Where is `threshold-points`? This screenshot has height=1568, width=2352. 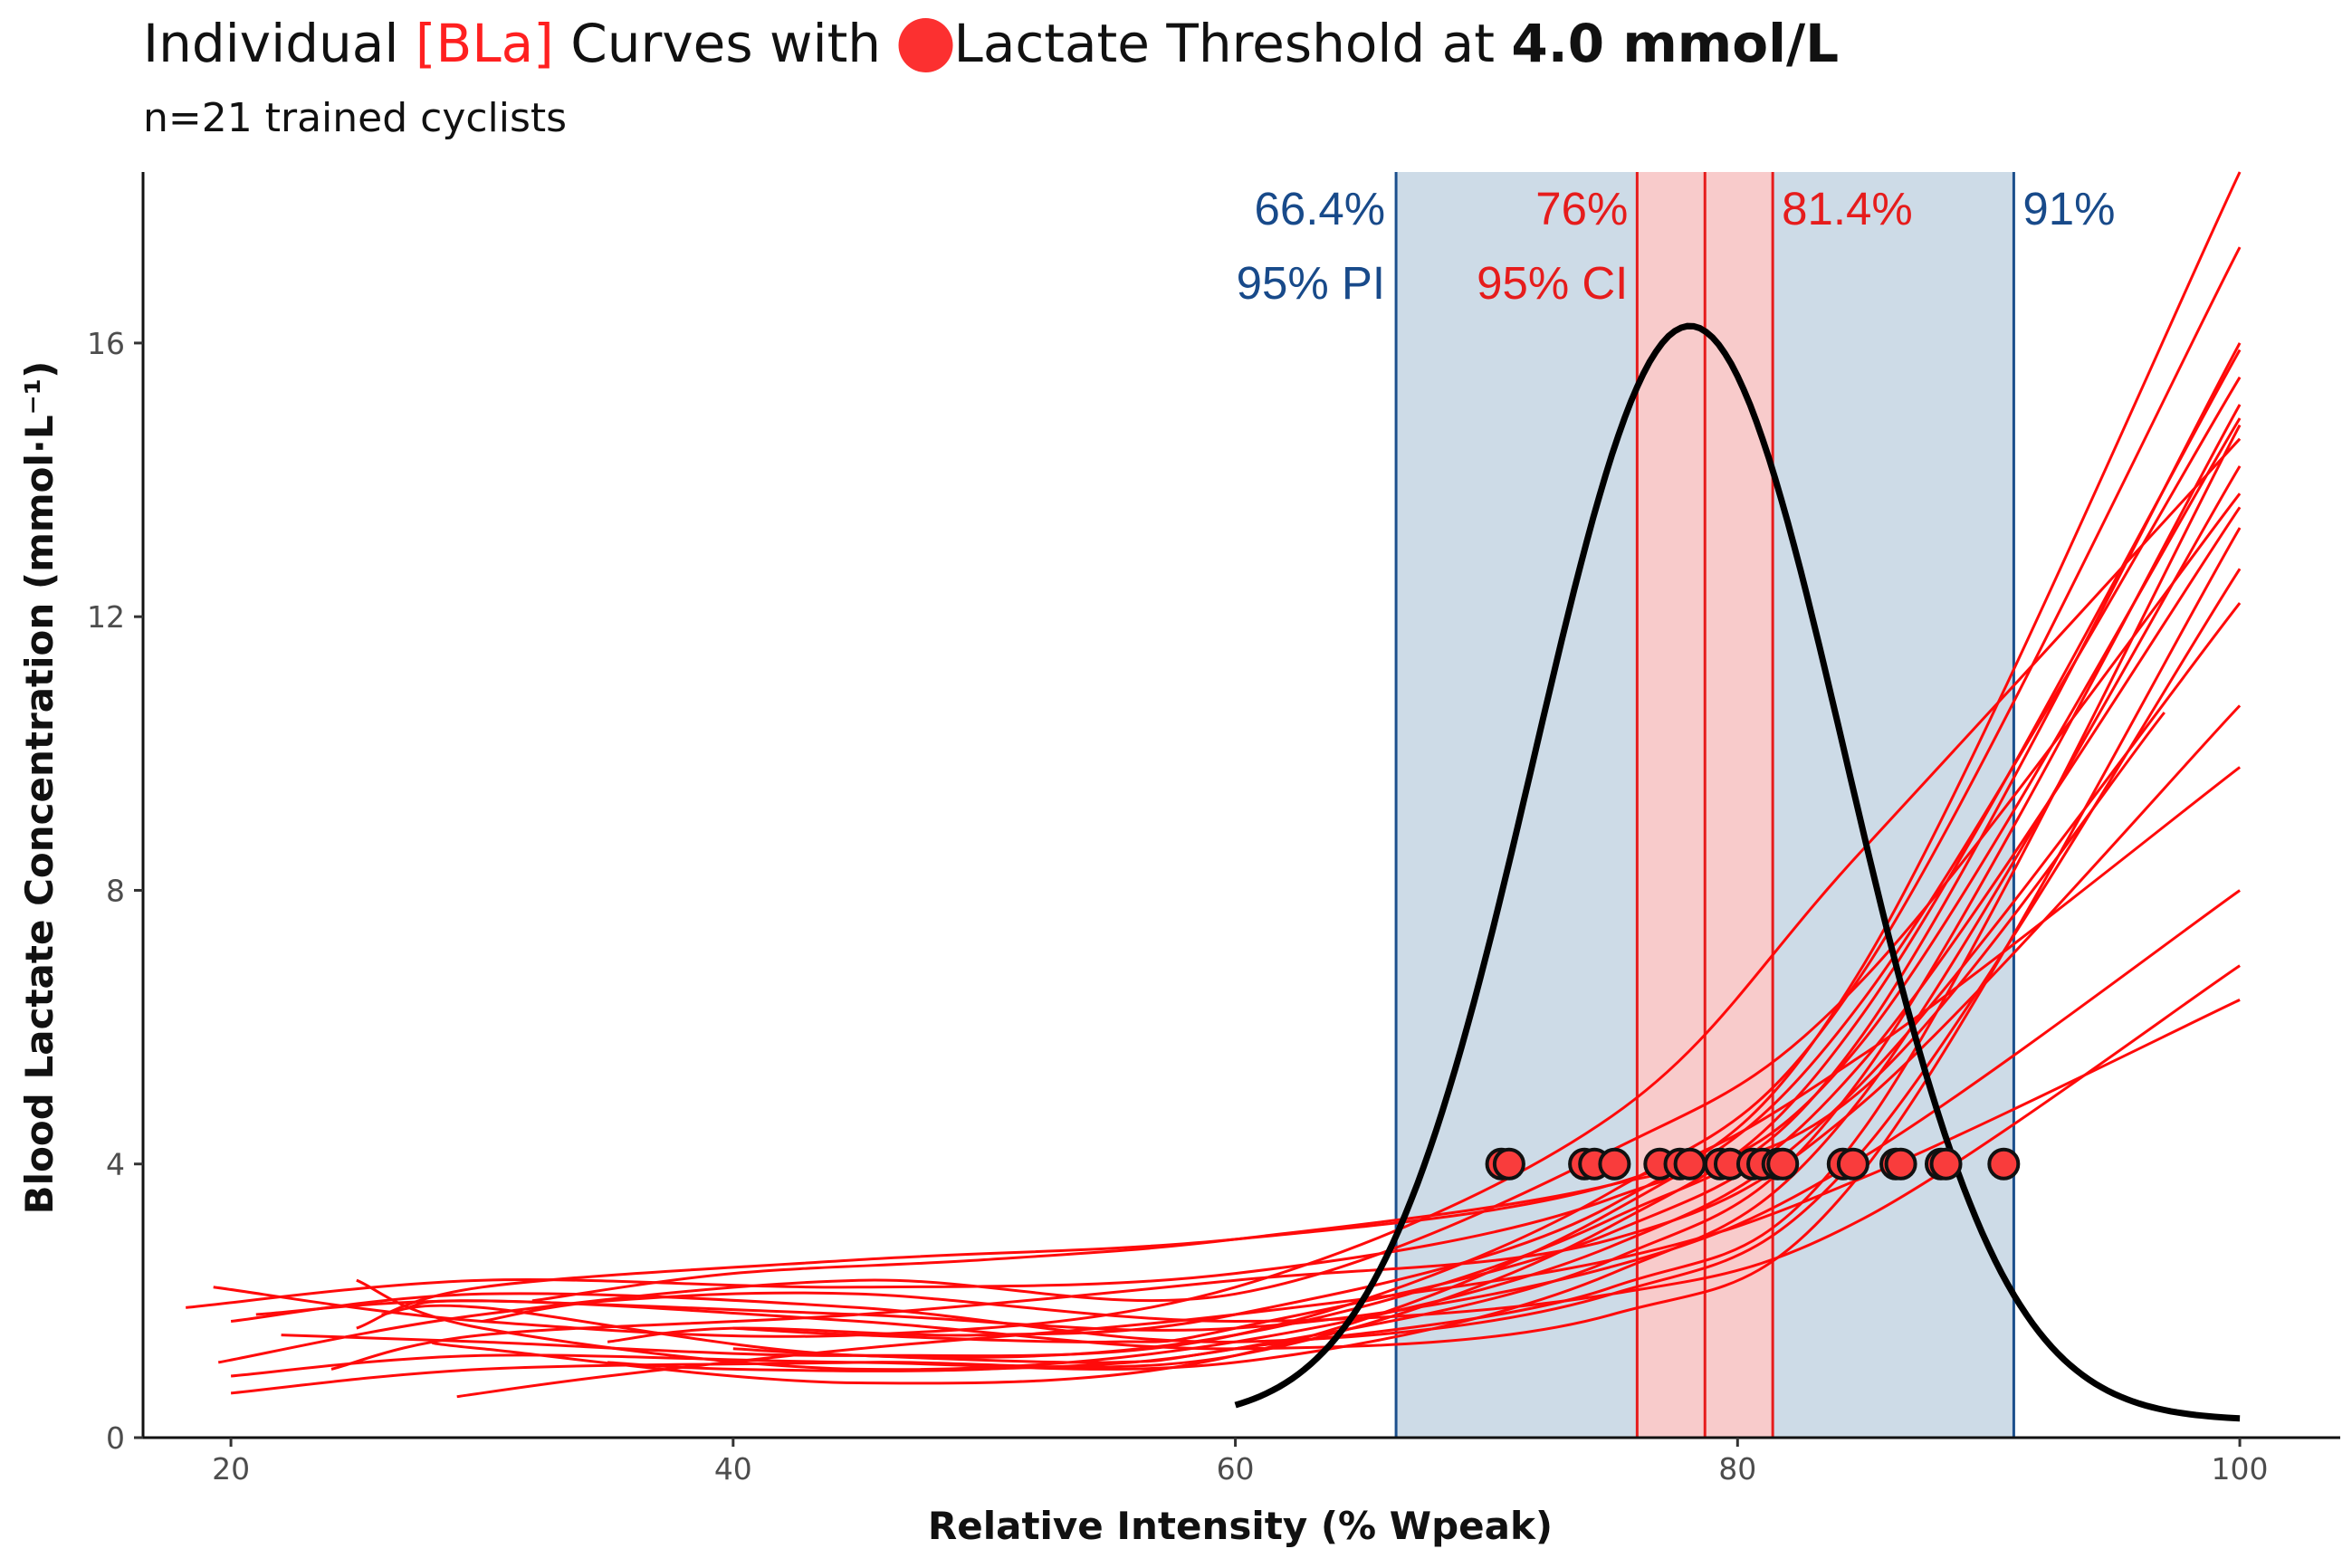
threshold-points is located at coordinates (1753, 1164).